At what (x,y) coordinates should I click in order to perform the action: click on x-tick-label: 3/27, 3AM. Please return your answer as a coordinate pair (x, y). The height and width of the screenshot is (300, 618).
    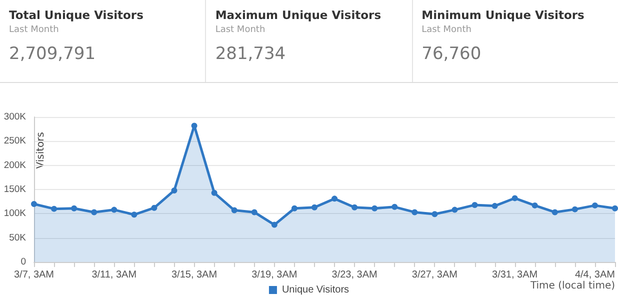
    Looking at the image, I should click on (435, 275).